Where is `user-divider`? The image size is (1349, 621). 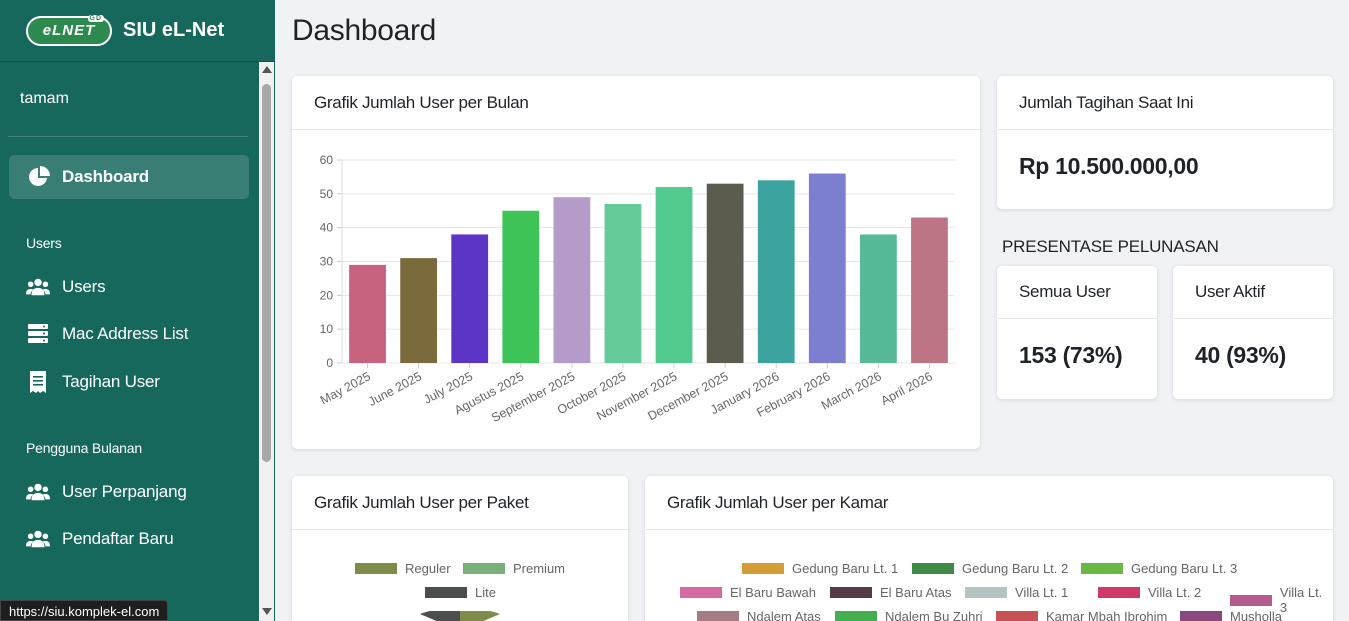
user-divider is located at coordinates (128, 136).